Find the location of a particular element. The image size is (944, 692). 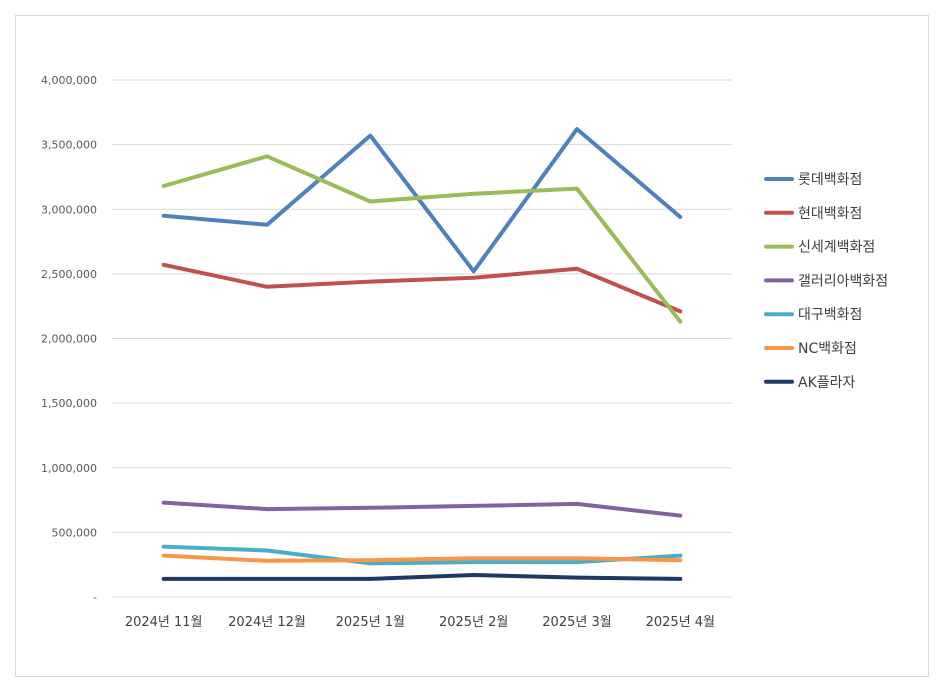

x-tick-label: 2024년 12월 is located at coordinates (267, 622).